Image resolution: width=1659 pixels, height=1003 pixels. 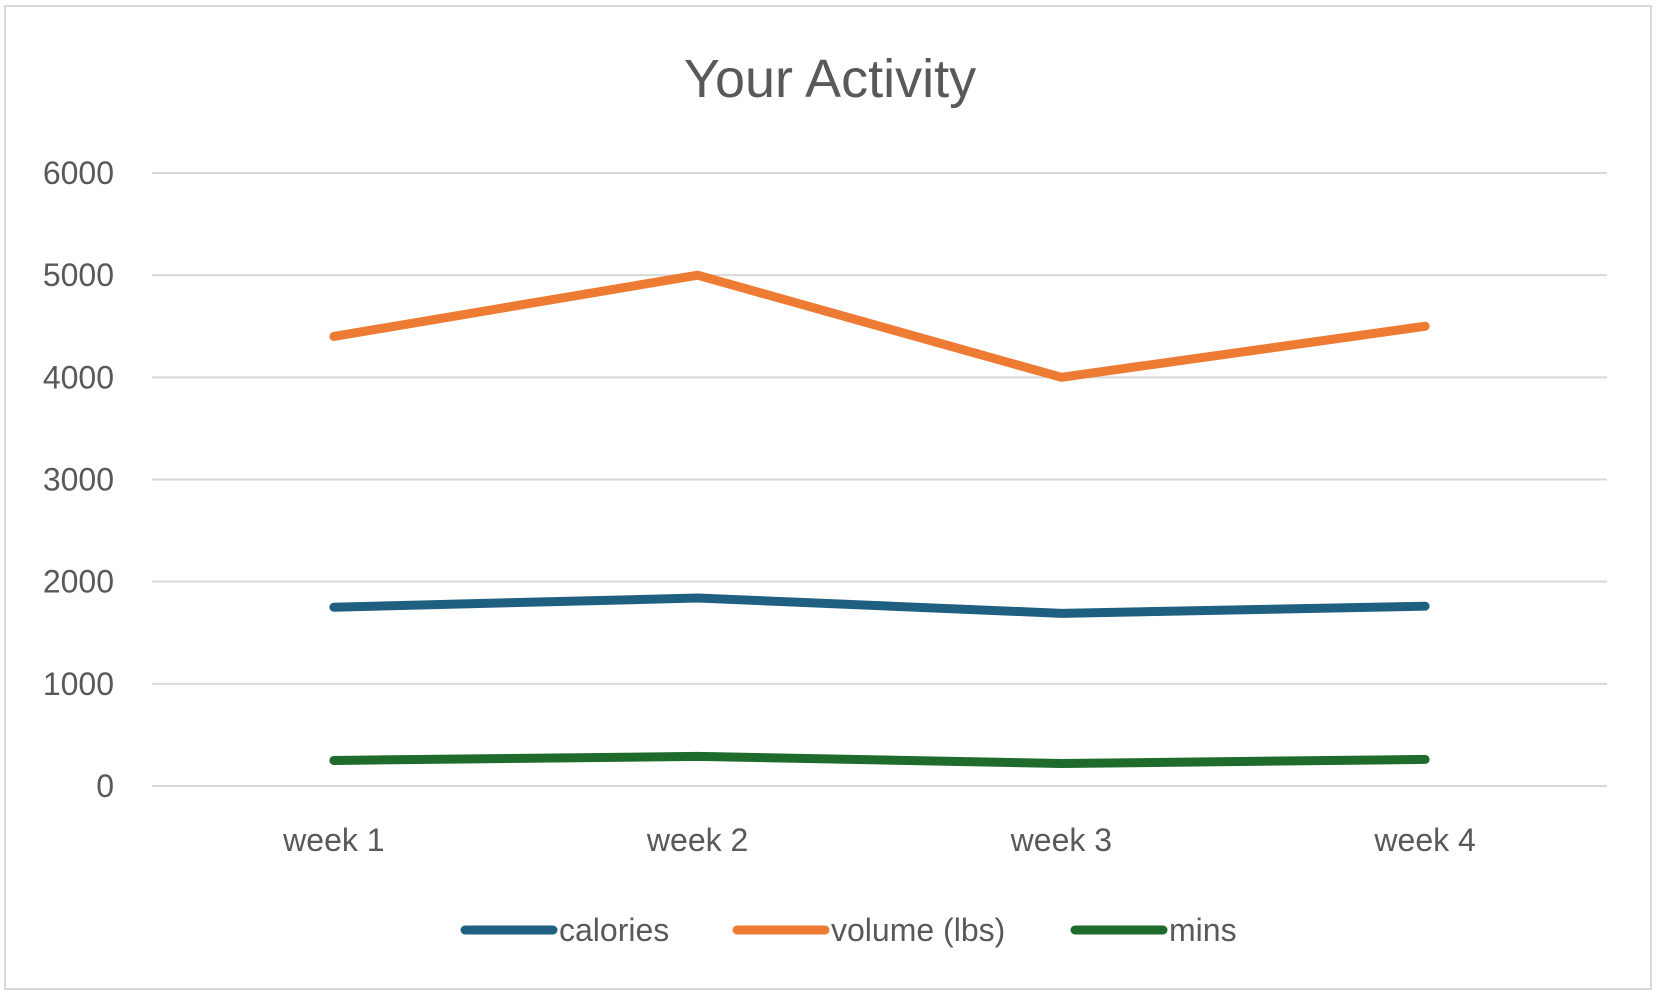 I want to click on y-tick-label: 1000, so click(x=78, y=684).